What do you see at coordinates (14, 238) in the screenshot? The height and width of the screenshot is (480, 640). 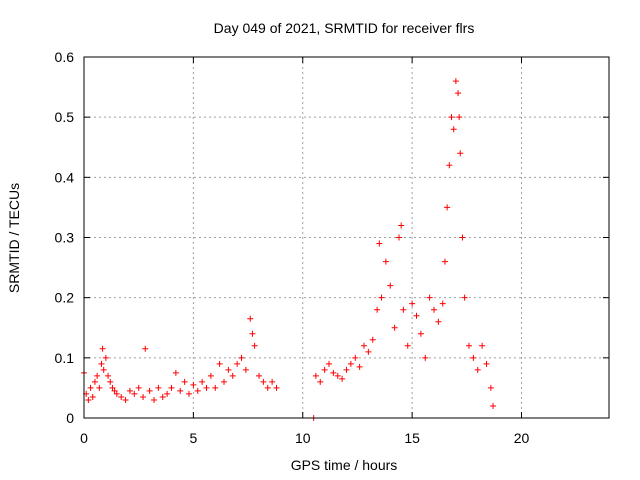 I see `y-axis-label: SRMTID / TECUs` at bounding box center [14, 238].